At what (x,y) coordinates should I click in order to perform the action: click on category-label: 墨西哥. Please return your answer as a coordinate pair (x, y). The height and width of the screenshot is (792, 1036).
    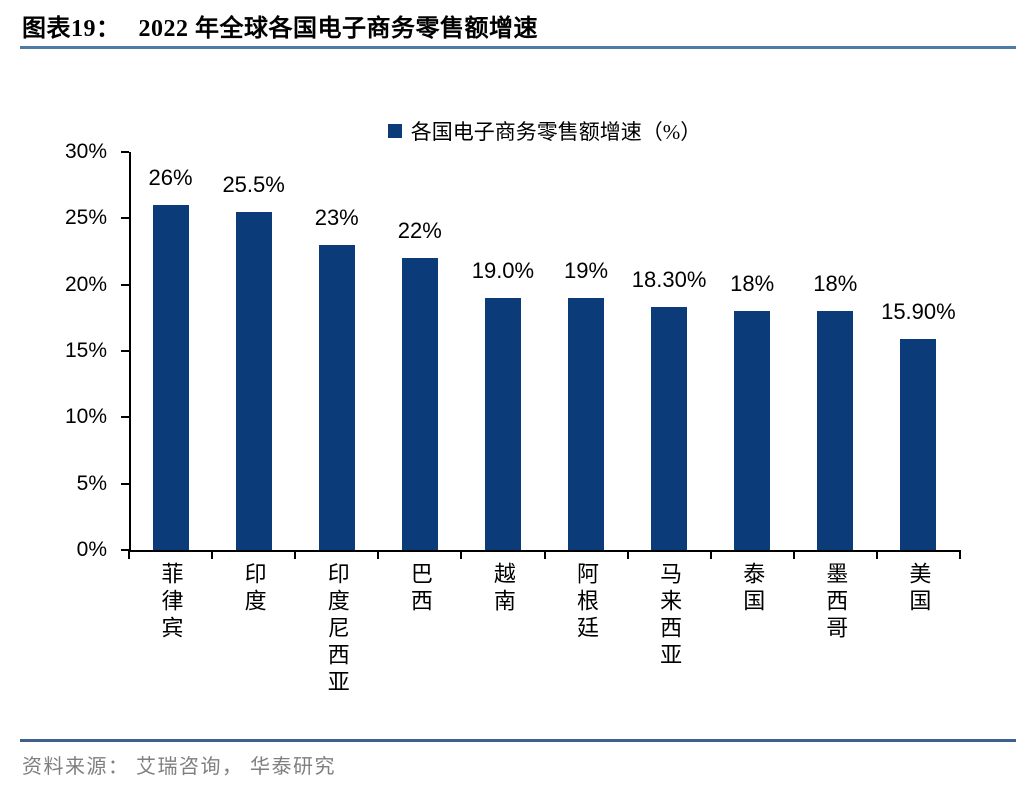
    Looking at the image, I should click on (836, 602).